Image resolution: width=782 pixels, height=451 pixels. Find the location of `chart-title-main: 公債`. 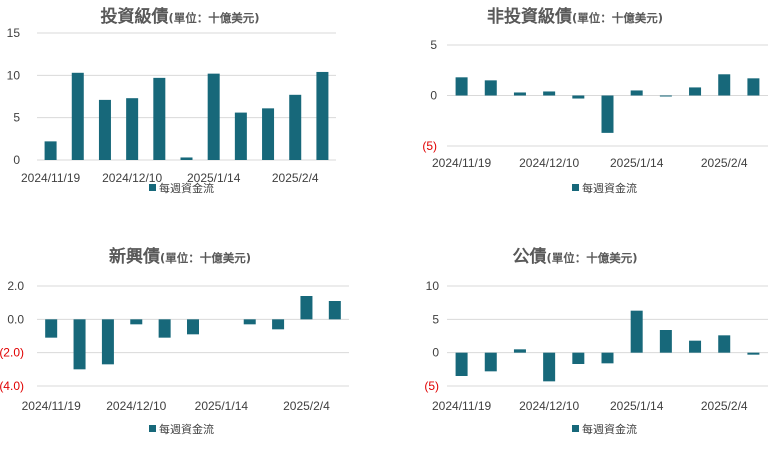

chart-title-main: 公債 is located at coordinates (529, 256).